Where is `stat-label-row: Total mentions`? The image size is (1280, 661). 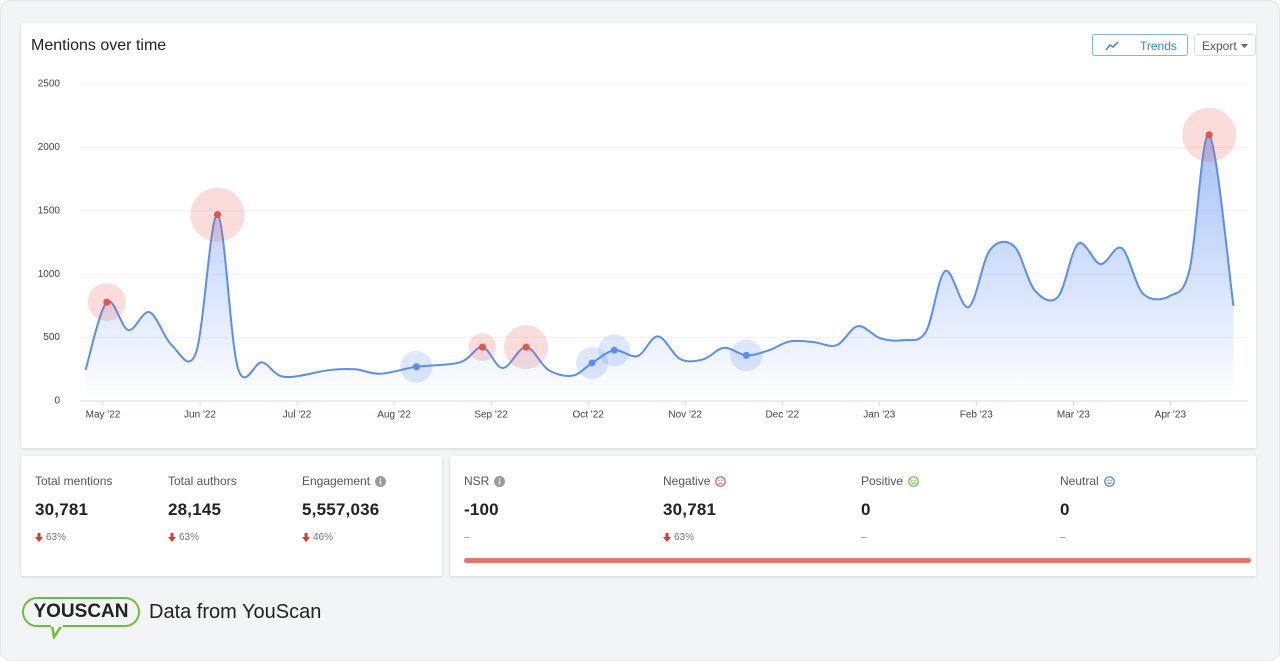 stat-label-row: Total mentions is located at coordinates (73, 481).